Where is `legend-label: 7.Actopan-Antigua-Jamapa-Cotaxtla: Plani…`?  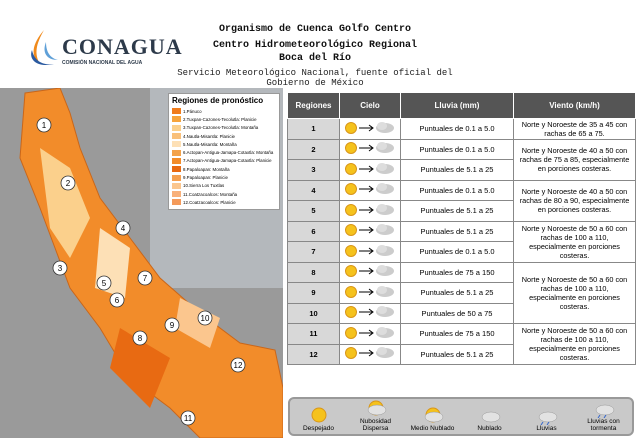
legend-label: 7.Actopan-Antigua-Jamapa-Cotaxtla: Plani… is located at coordinates (227, 161).